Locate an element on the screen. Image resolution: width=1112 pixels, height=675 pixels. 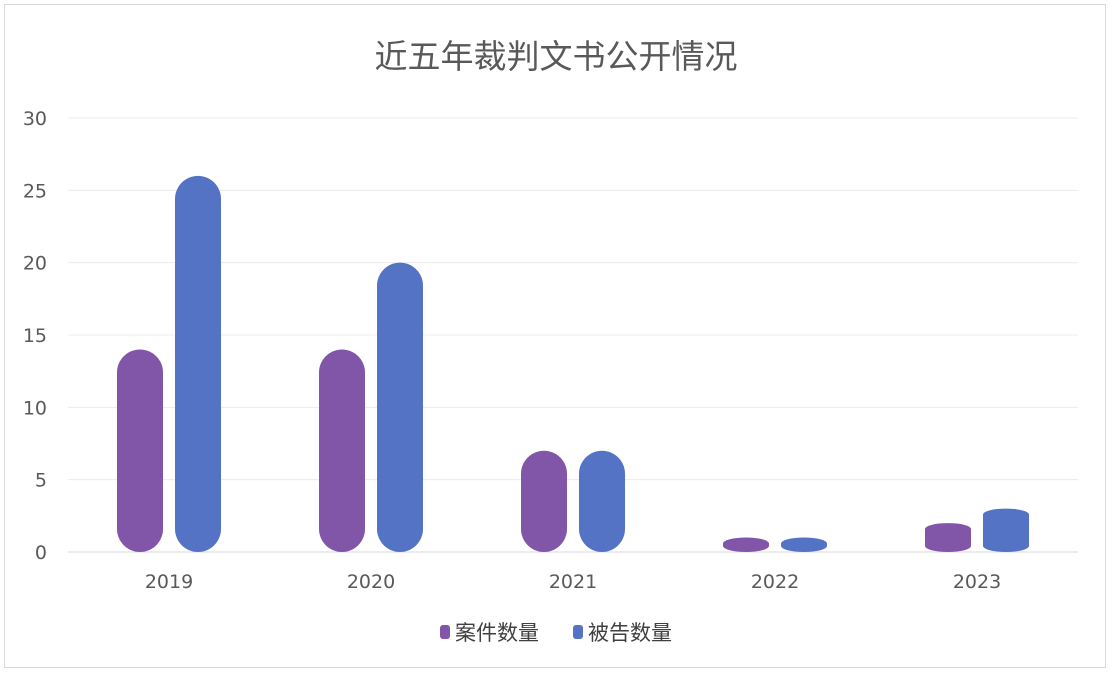
x-tick-label: 2023 is located at coordinates (977, 582).